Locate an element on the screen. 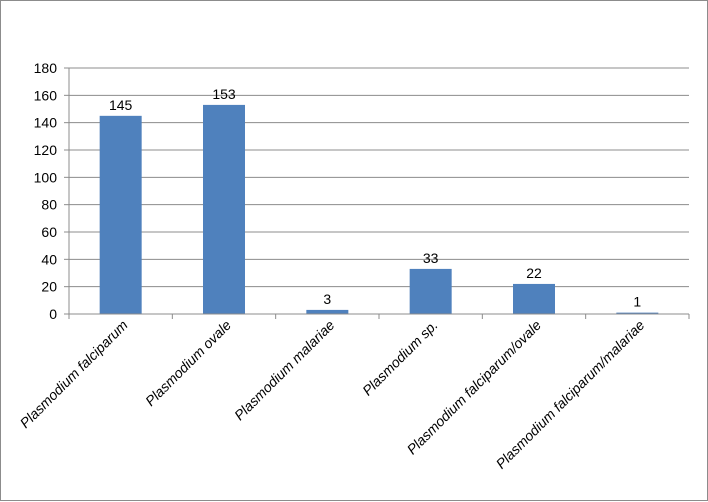 The image size is (708, 502). x-tick-label: Plasmodium sp. is located at coordinates (400, 358).